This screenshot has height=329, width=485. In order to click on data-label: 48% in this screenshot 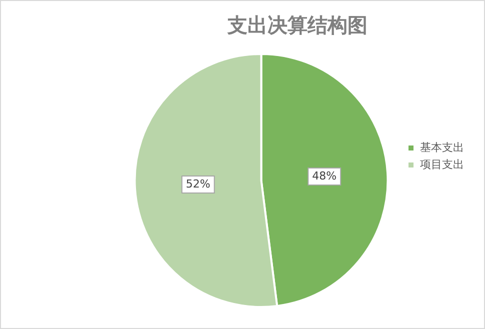, I will do `click(324, 175)`.